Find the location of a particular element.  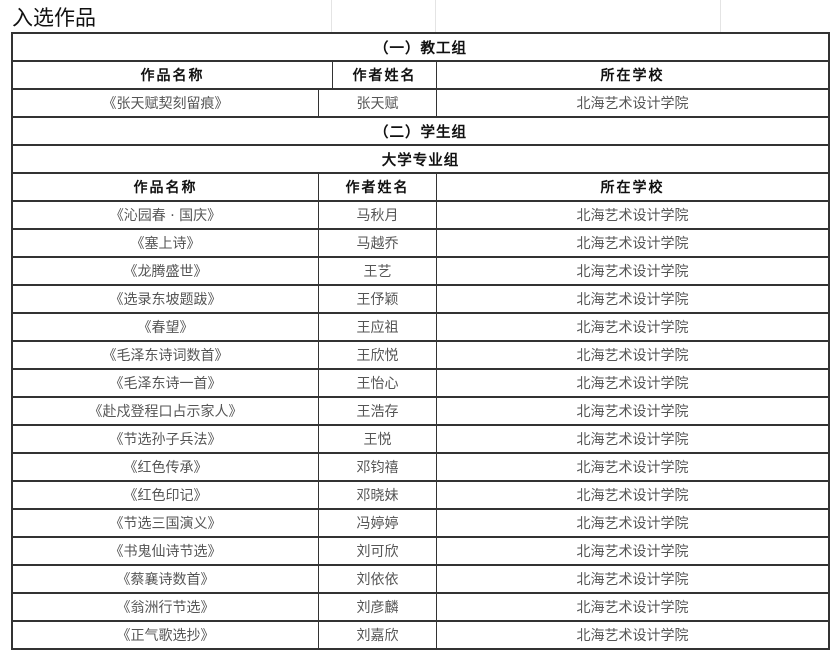

table-row: 《正气歌选抄》 刘嘉欣 北海艺术设计学院 is located at coordinates (420, 636).